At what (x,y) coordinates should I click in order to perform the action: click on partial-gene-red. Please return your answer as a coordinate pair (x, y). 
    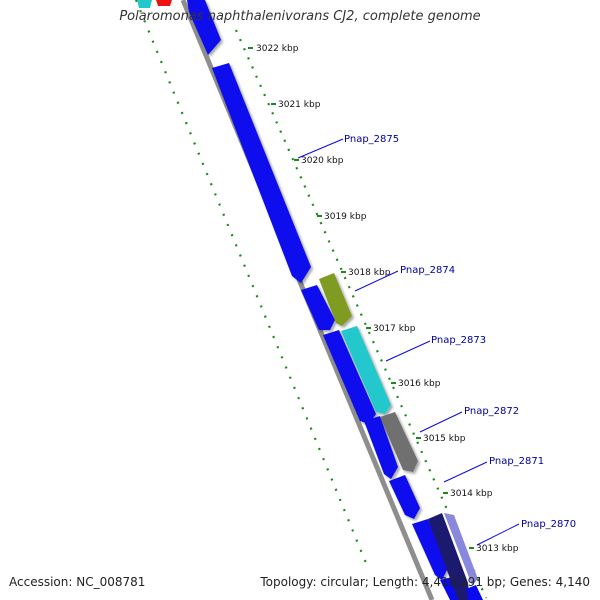
    Looking at the image, I should click on (164, 3).